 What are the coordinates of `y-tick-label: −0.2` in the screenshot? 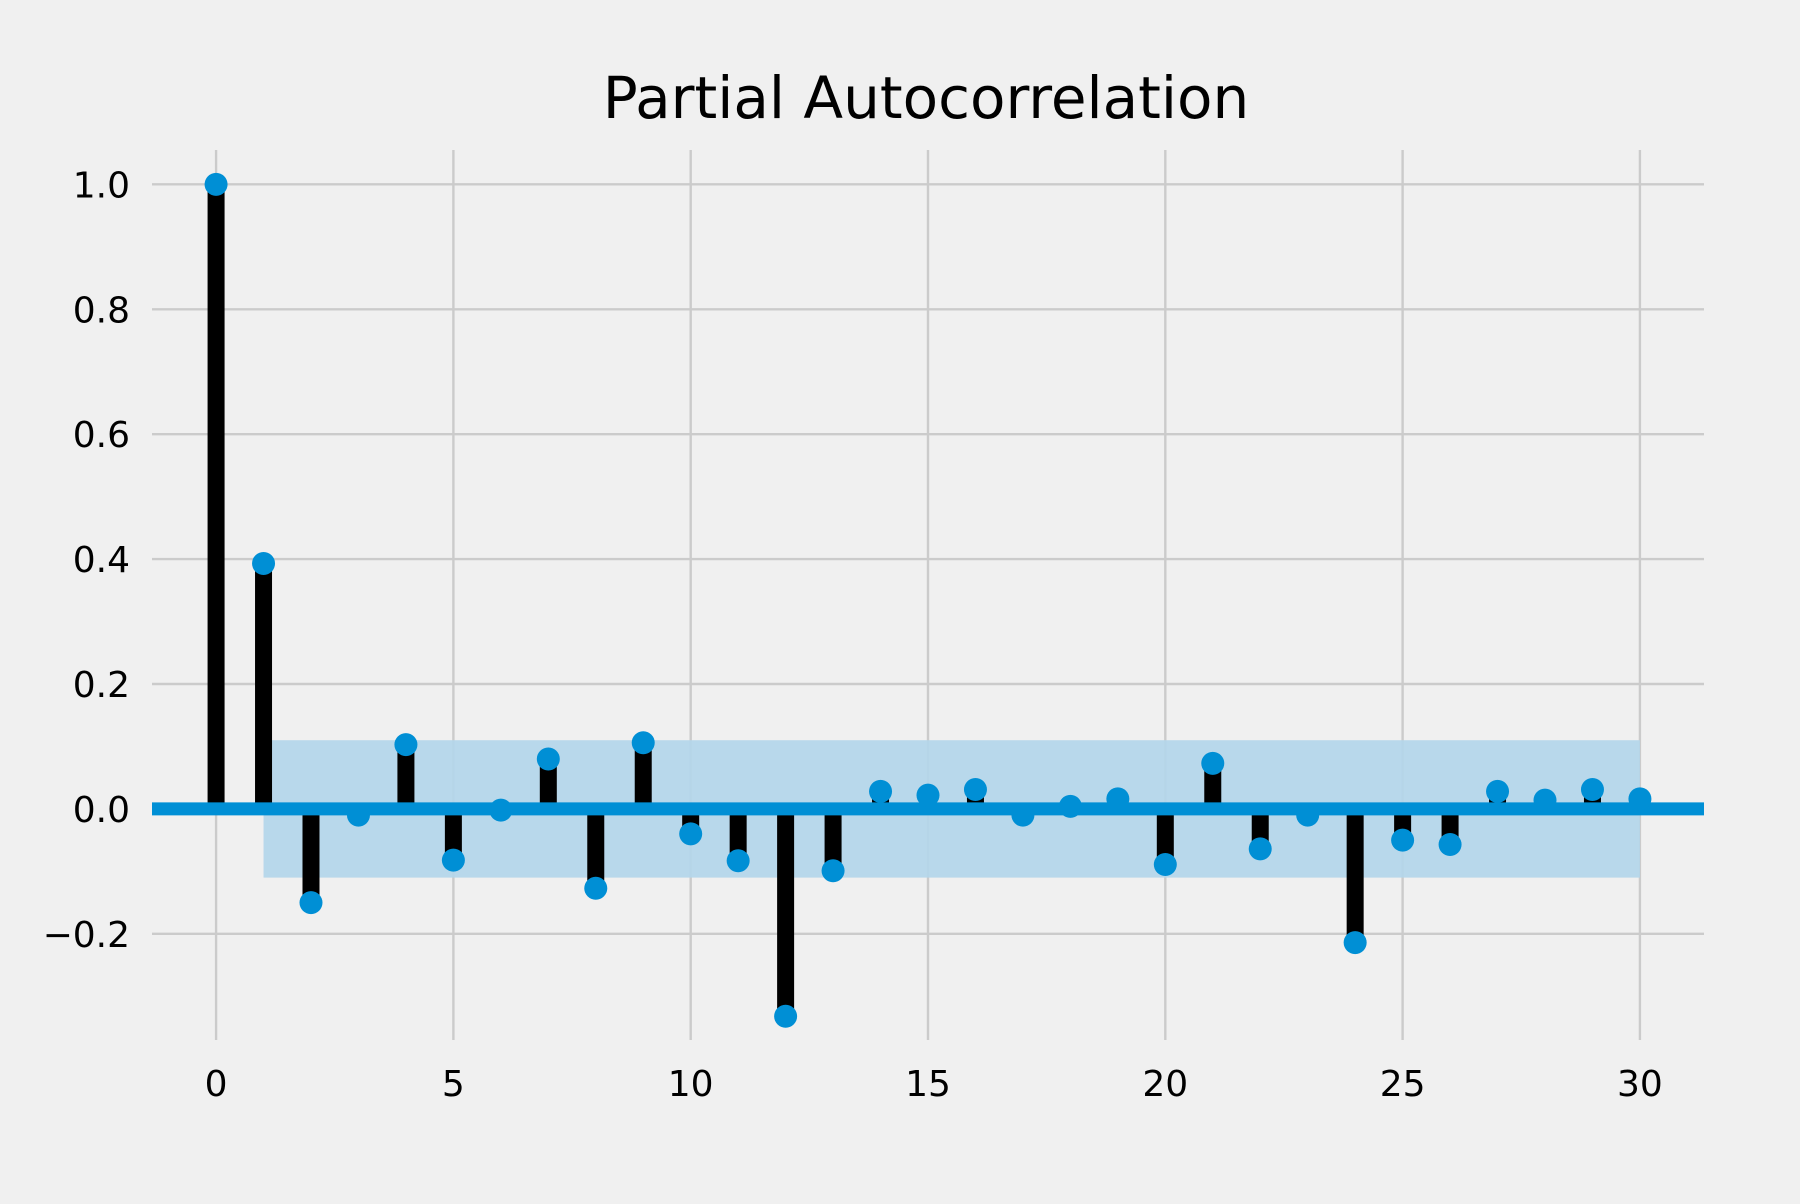 It's located at (86, 935).